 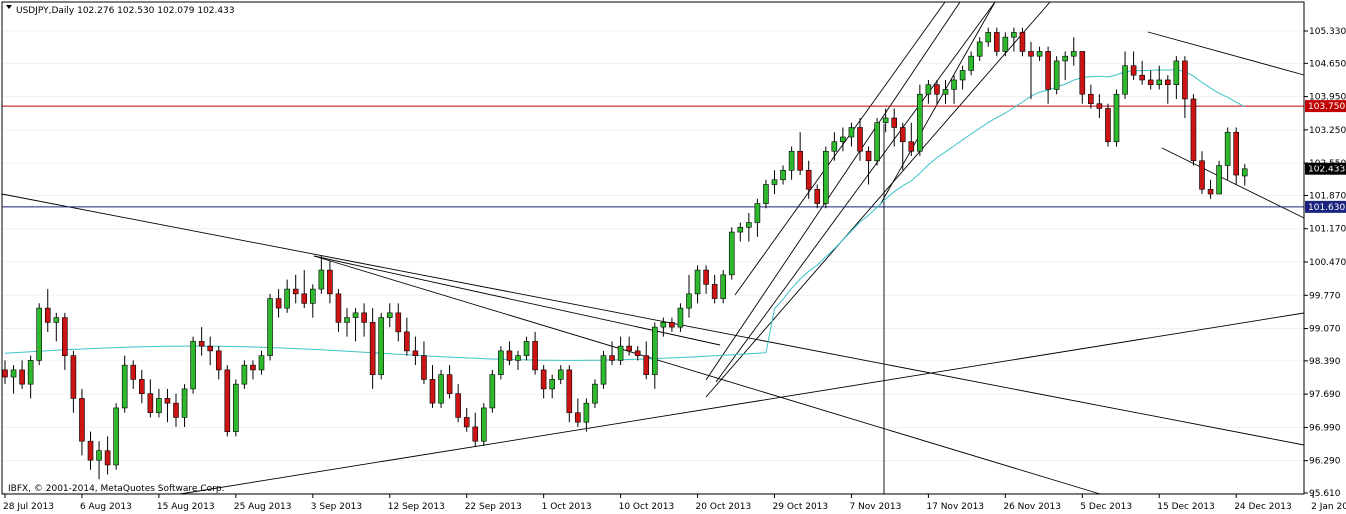 I want to click on x-tick-label: 25 Aug 2013, so click(x=263, y=507).